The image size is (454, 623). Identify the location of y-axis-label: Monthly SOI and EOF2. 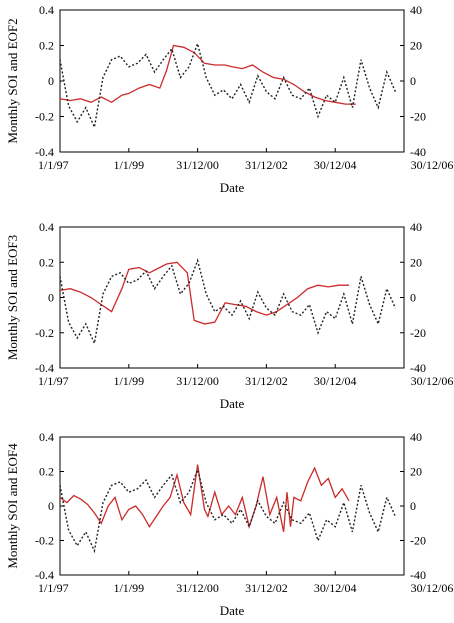
(12, 80).